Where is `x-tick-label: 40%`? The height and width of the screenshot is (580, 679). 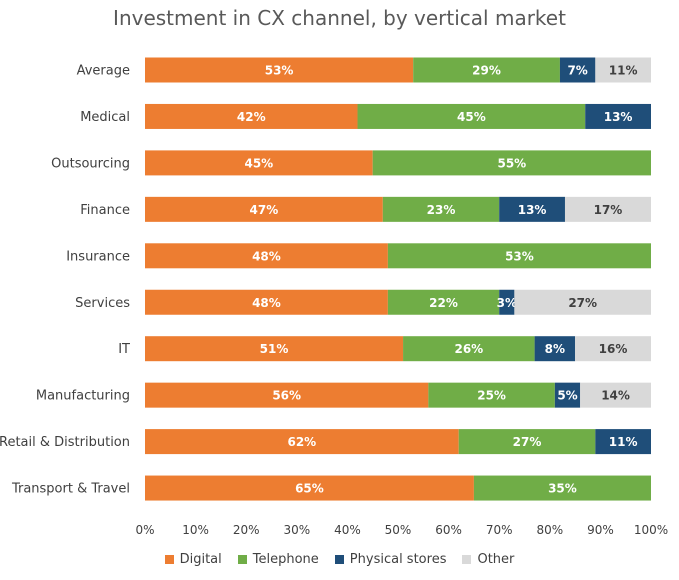
x-tick-label: 40% is located at coordinates (347, 530).